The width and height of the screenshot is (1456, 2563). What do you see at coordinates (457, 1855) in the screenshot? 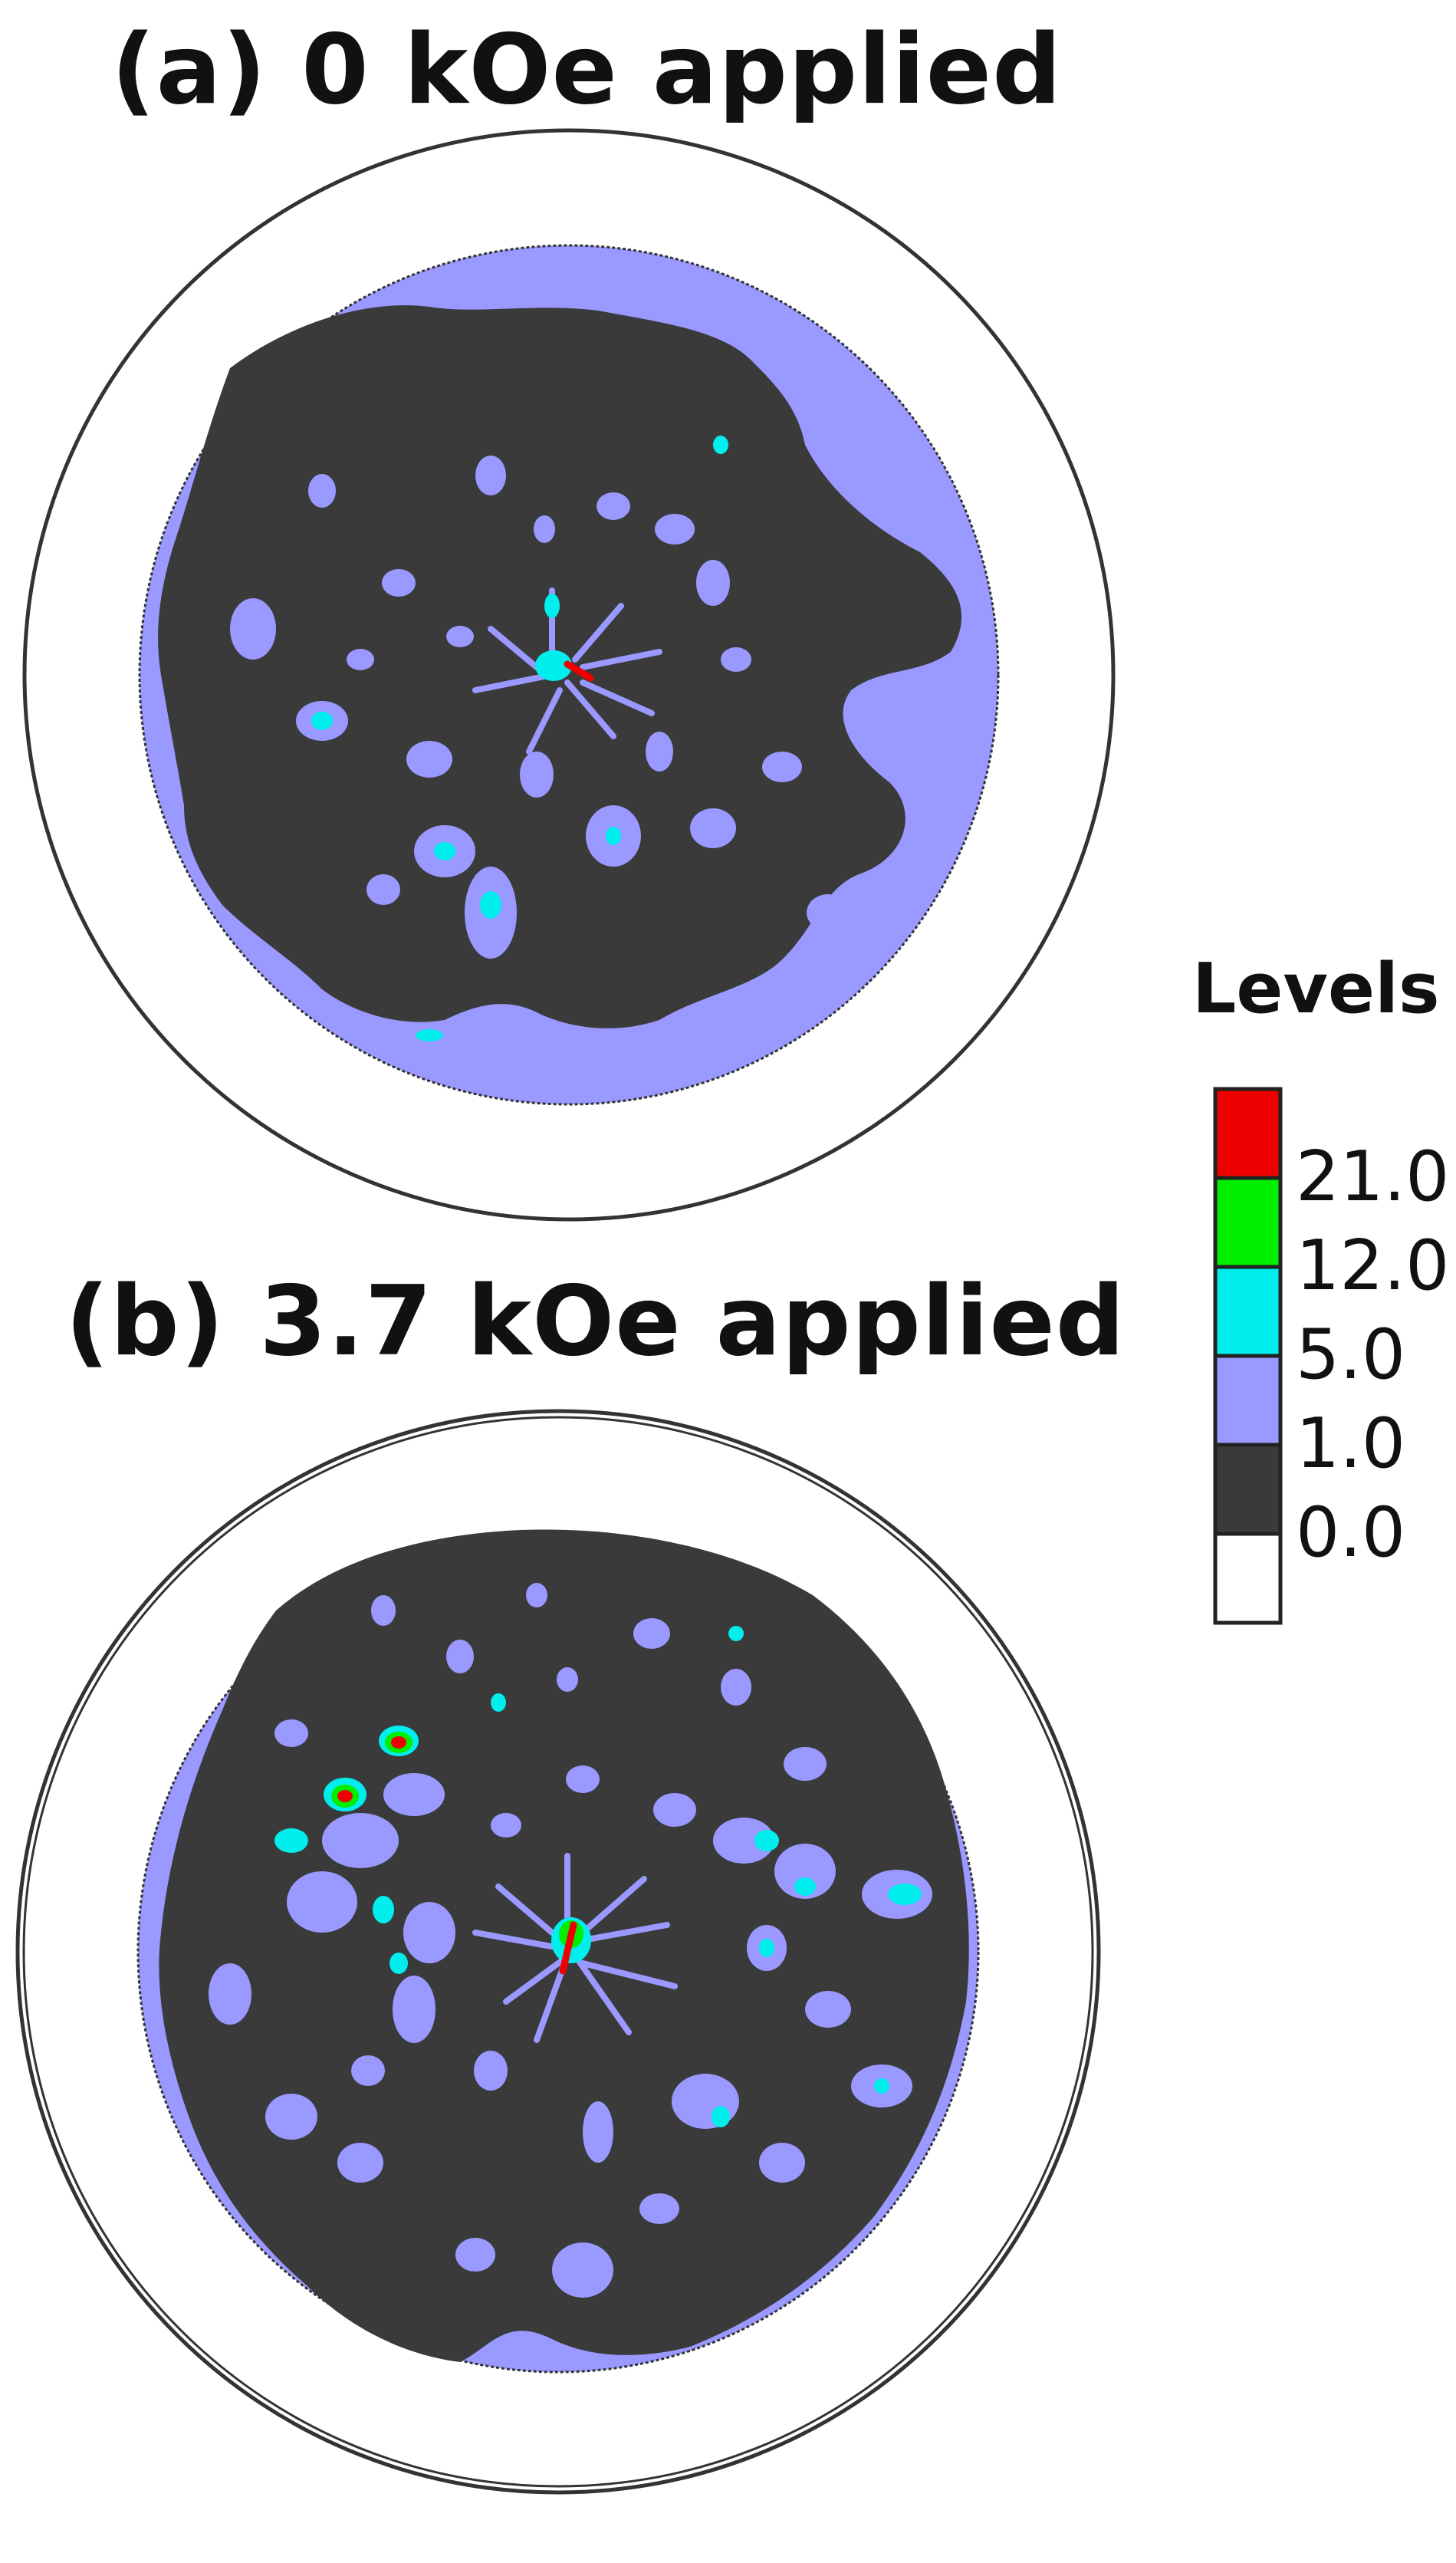
I see `pole-figure-b-red-spots` at bounding box center [457, 1855].